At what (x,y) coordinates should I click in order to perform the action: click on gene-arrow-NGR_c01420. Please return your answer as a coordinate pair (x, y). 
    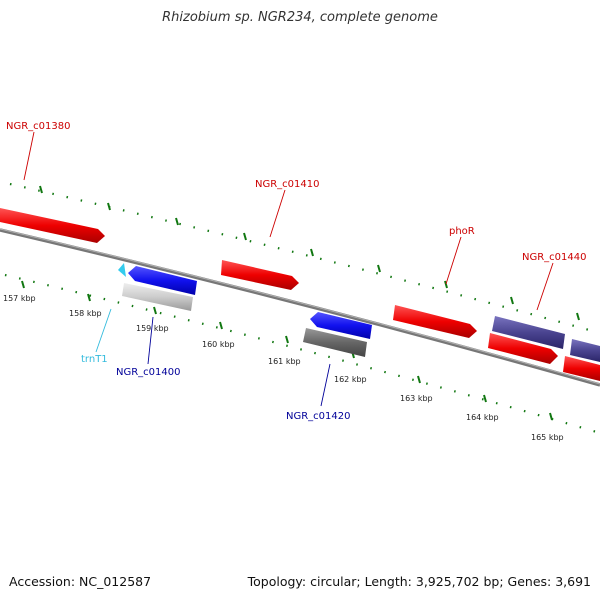
    Looking at the image, I should click on (341, 325).